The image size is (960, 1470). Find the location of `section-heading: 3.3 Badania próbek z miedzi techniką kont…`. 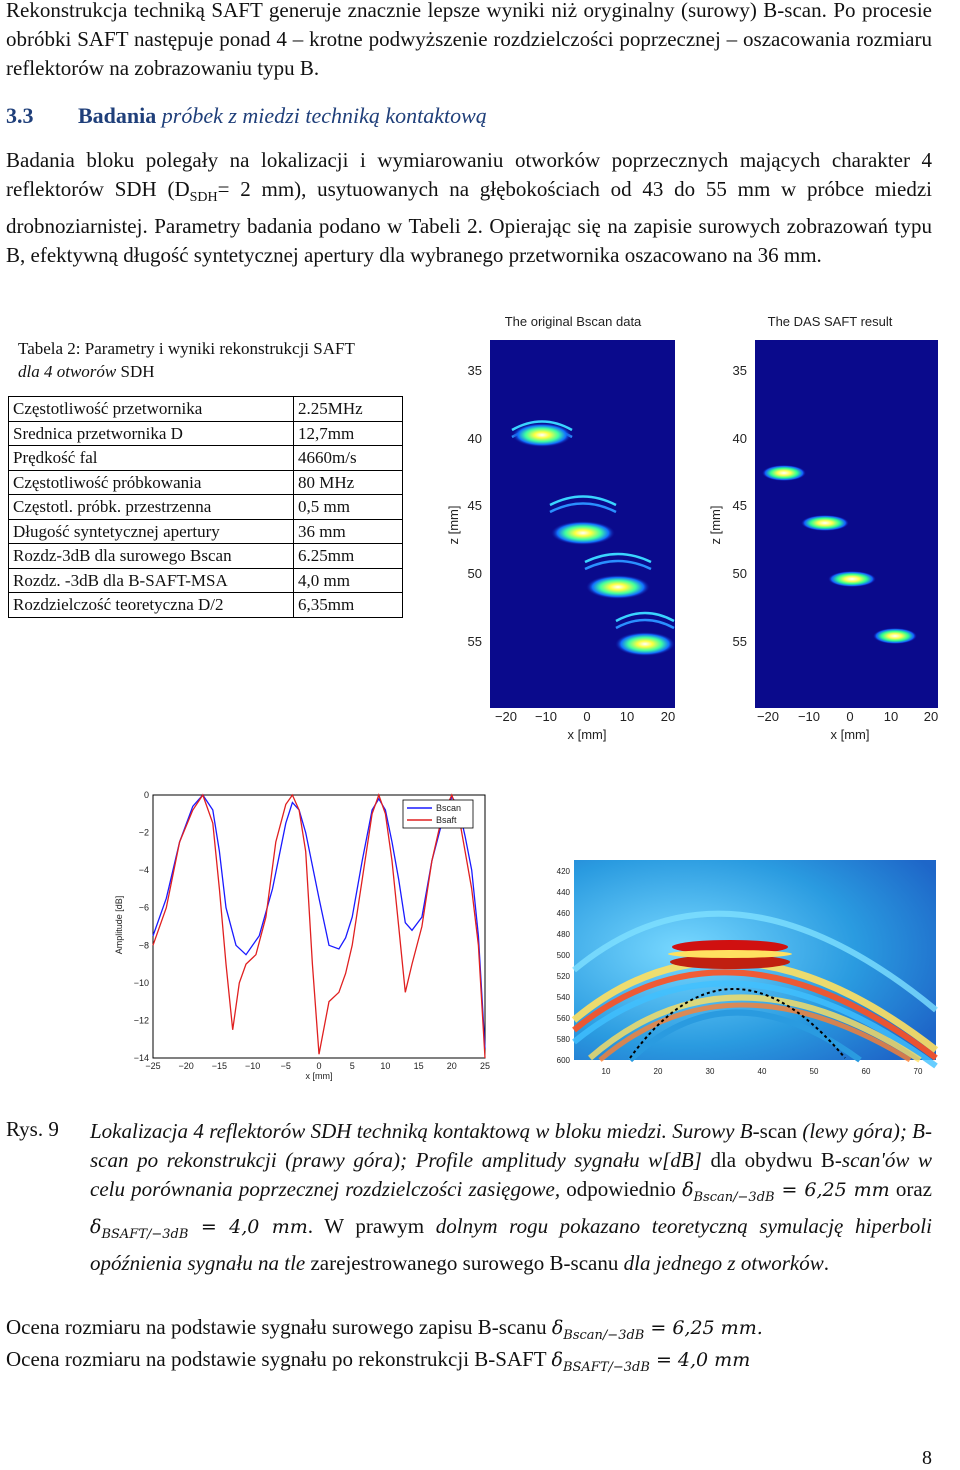

section-heading: 3.3 Badania próbek z miedzi techniką kont… is located at coordinates (246, 116).